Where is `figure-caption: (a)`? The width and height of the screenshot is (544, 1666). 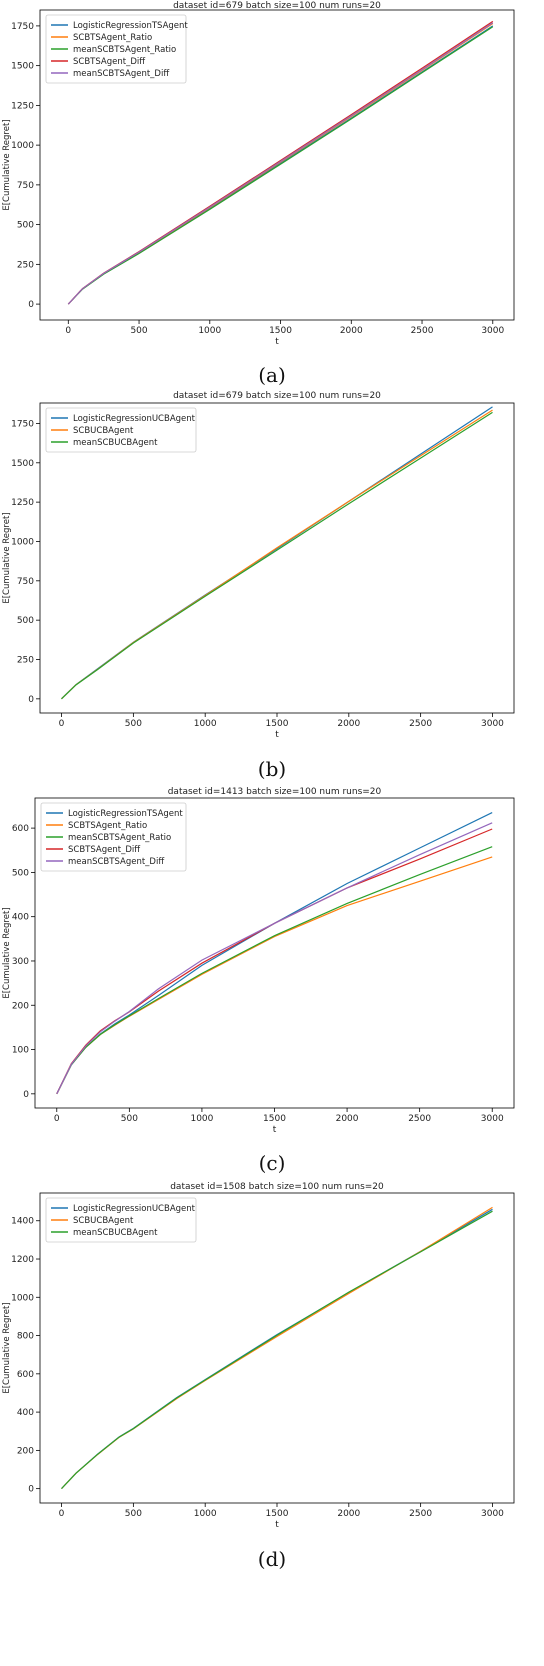
figure-caption: (a) is located at coordinates (272, 375).